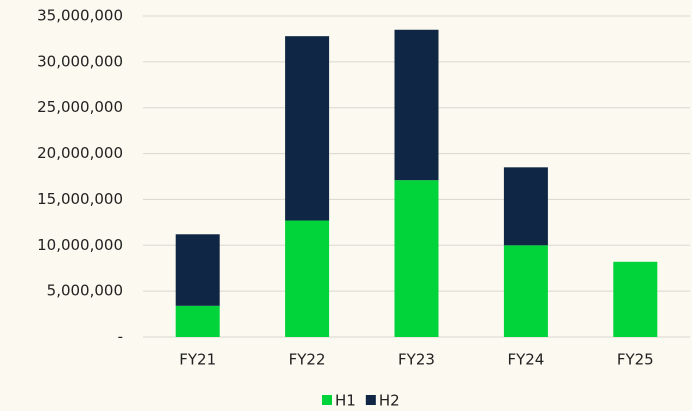 This screenshot has height=411, width=692. What do you see at coordinates (80, 16) in the screenshot?
I see `y-tick-label: 35,000,000` at bounding box center [80, 16].